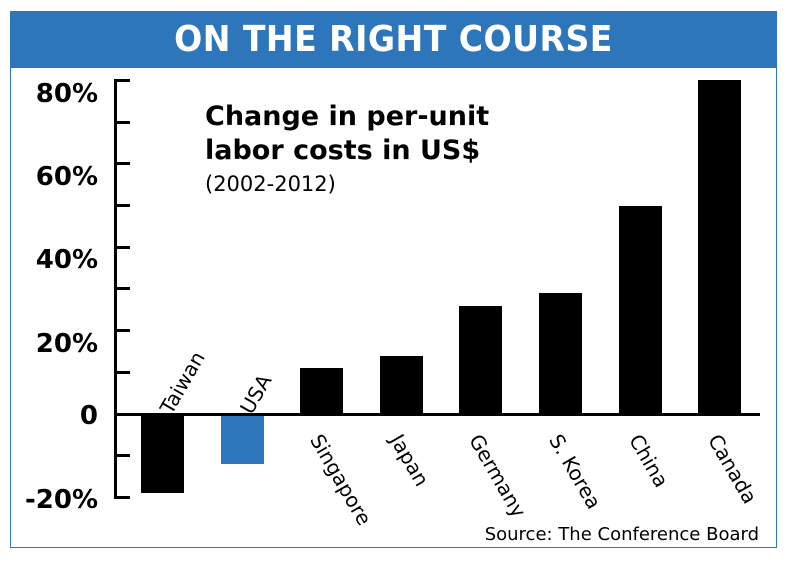  What do you see at coordinates (720, 247) in the screenshot?
I see `bar-canada` at bounding box center [720, 247].